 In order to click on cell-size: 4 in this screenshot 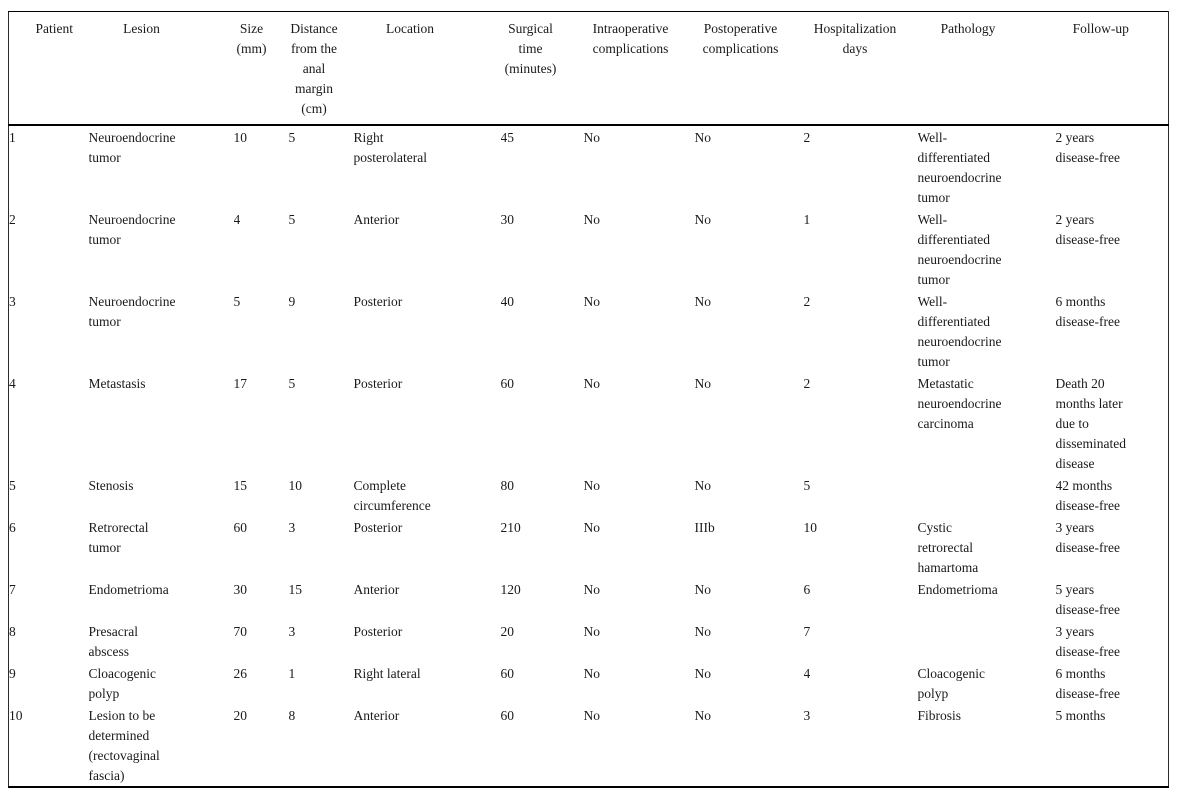, I will do `click(237, 219)`.